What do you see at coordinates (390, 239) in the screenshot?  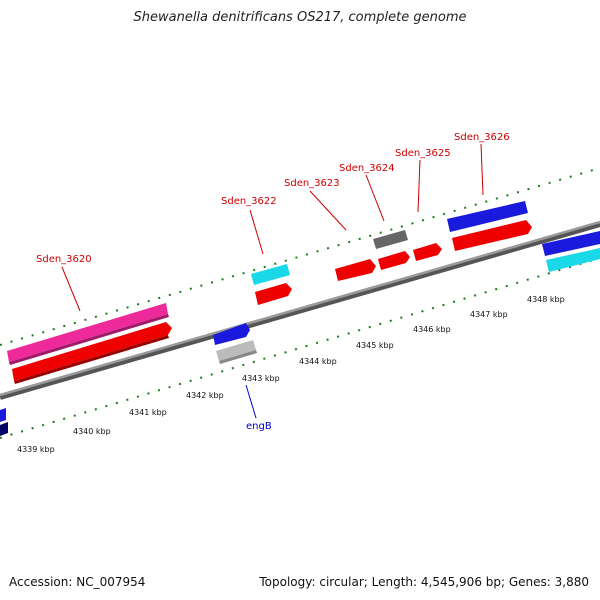 I see `feature-sden-3624-gene` at bounding box center [390, 239].